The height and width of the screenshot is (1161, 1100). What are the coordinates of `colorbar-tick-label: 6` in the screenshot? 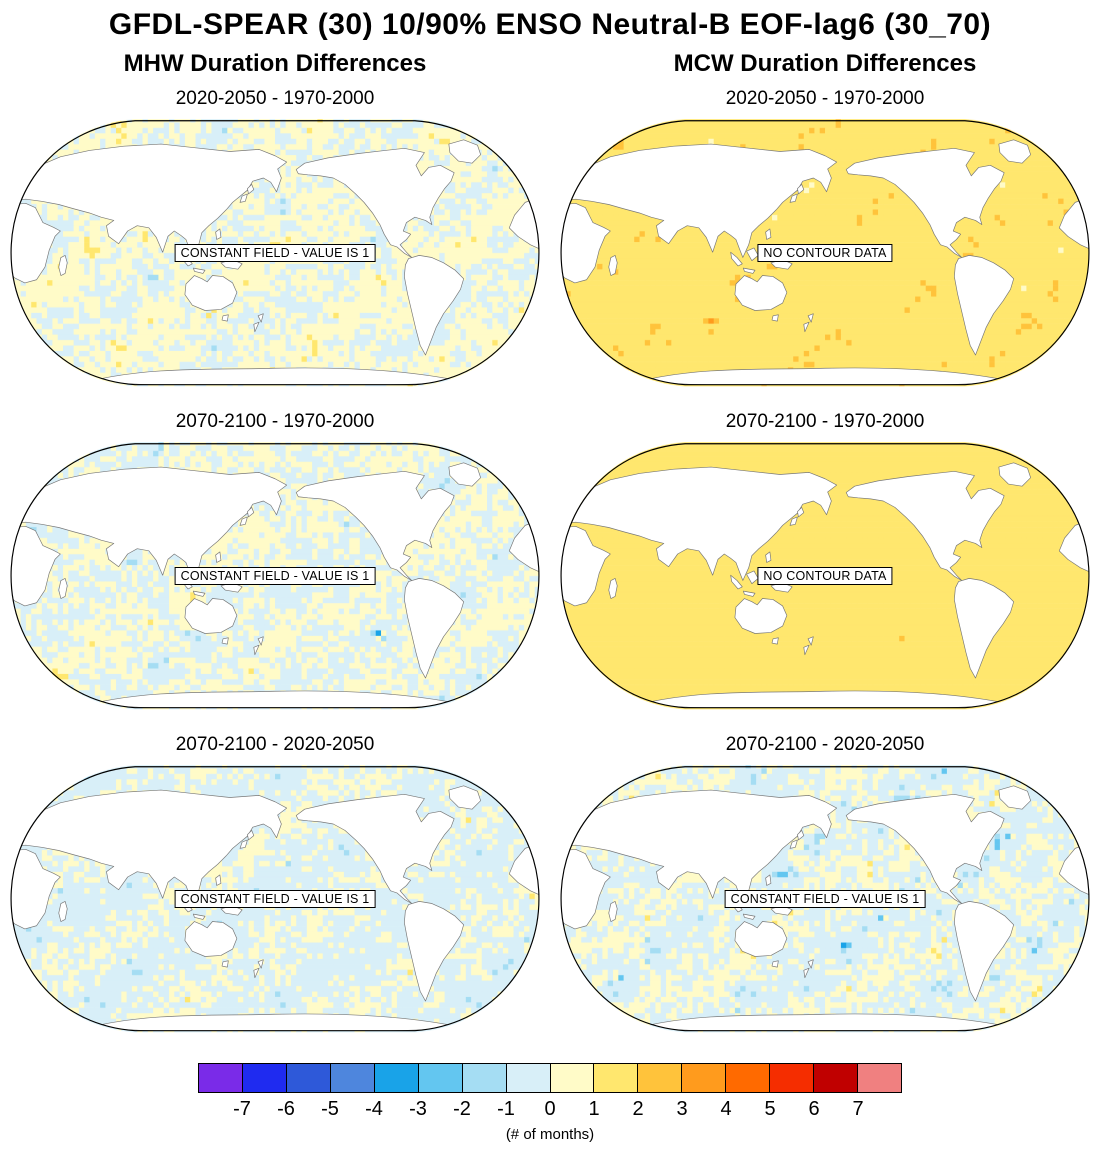 It's located at (814, 1109).